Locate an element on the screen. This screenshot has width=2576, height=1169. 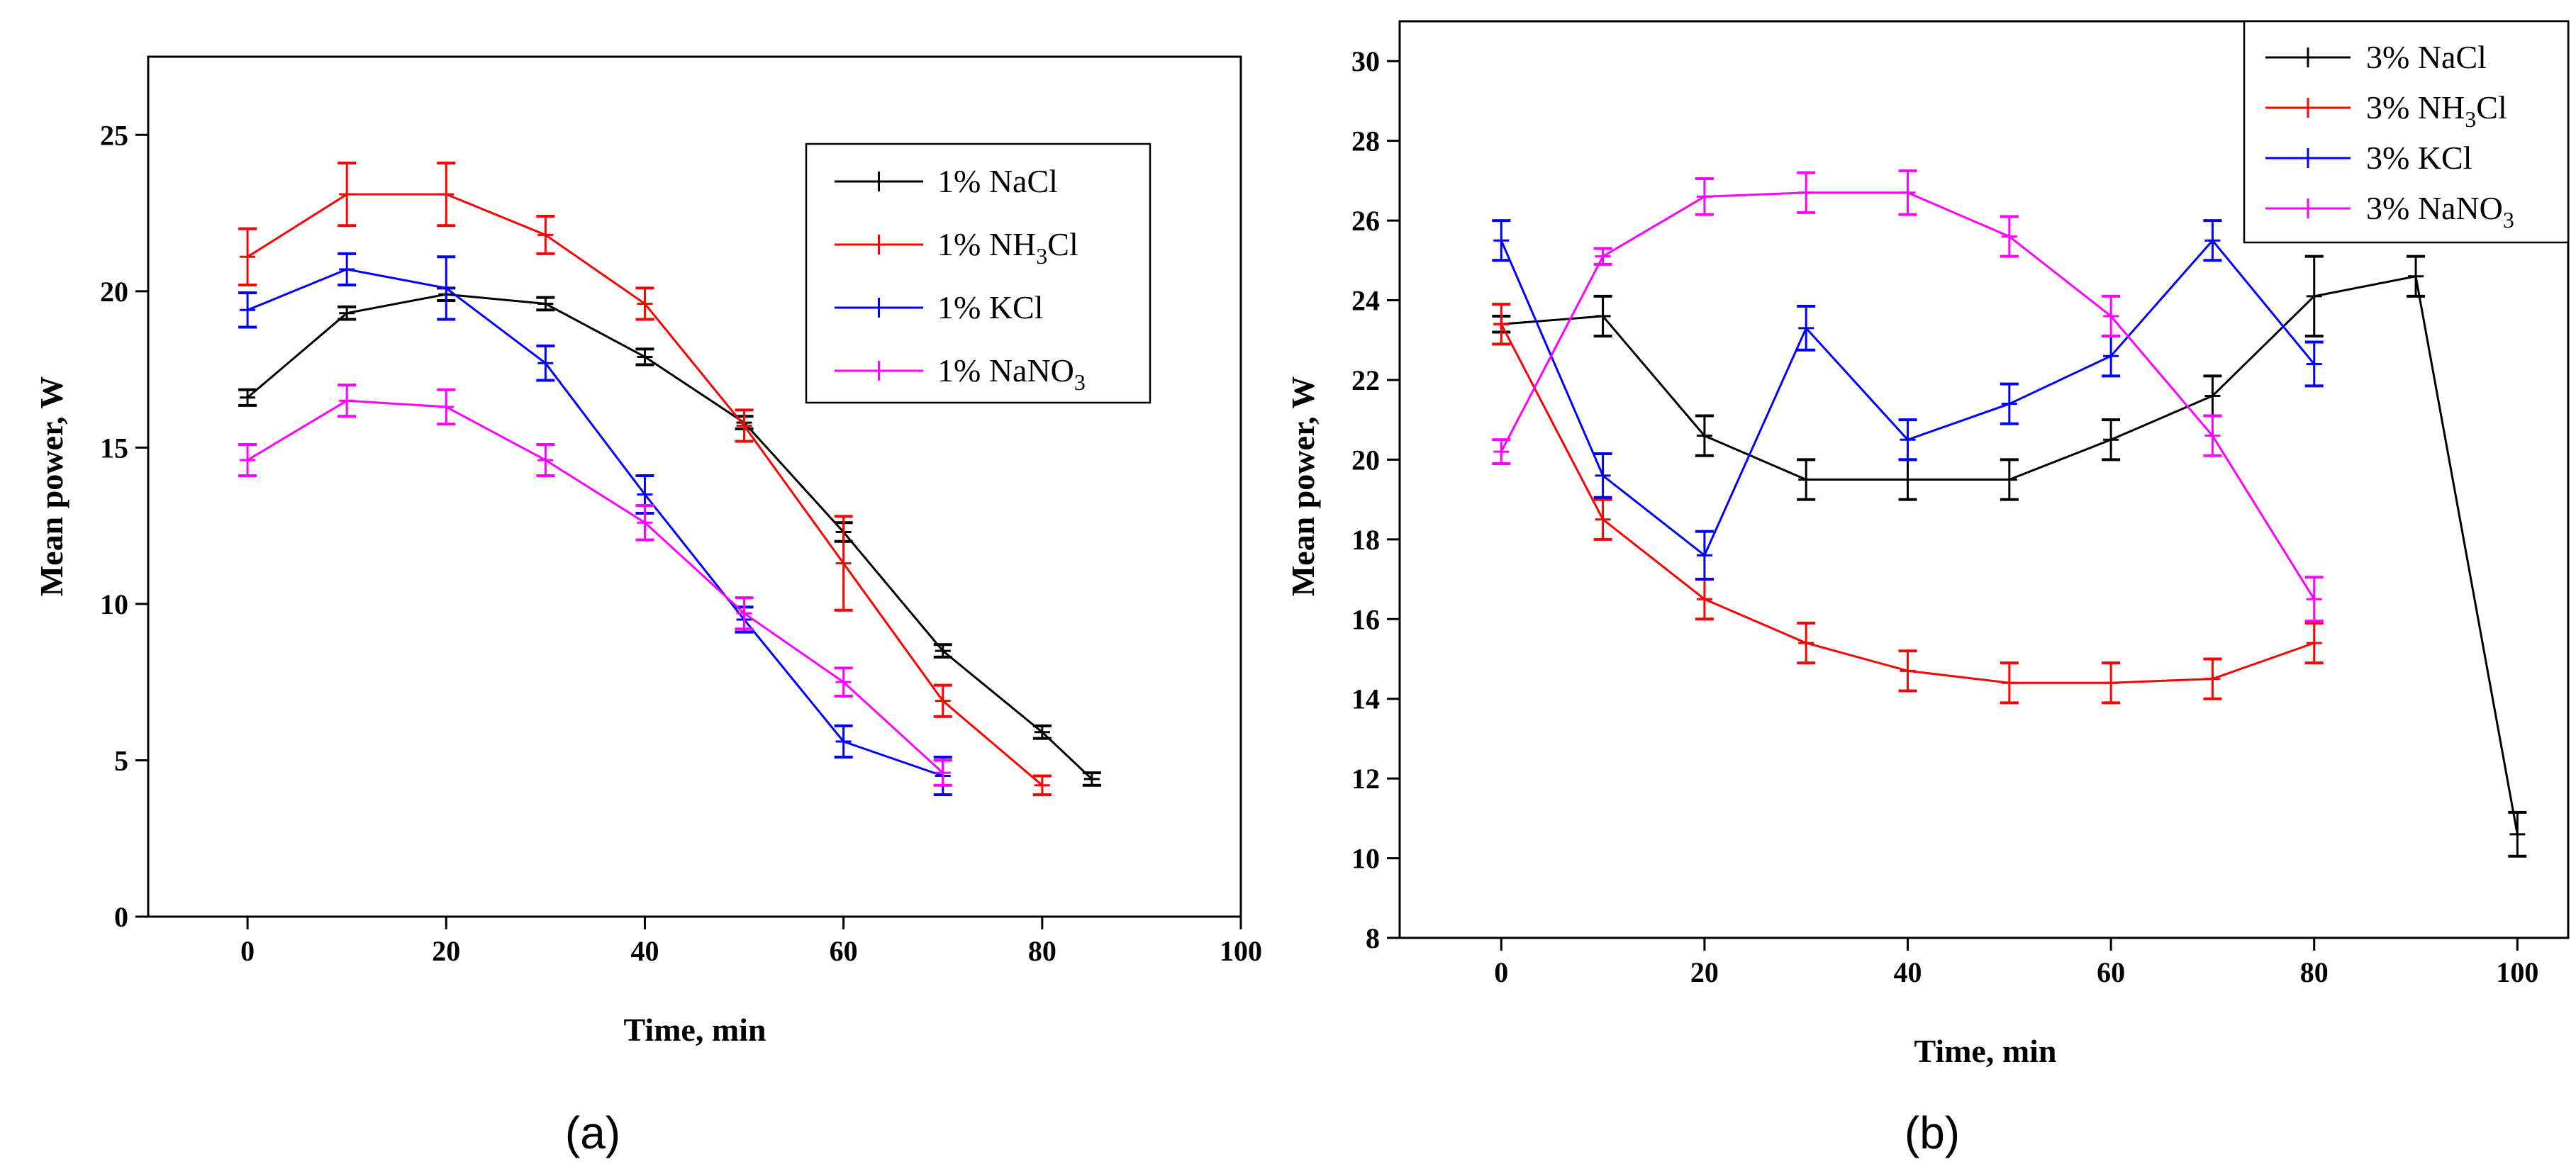
panel-b-y-tick-label: 12 is located at coordinates (1365, 779).